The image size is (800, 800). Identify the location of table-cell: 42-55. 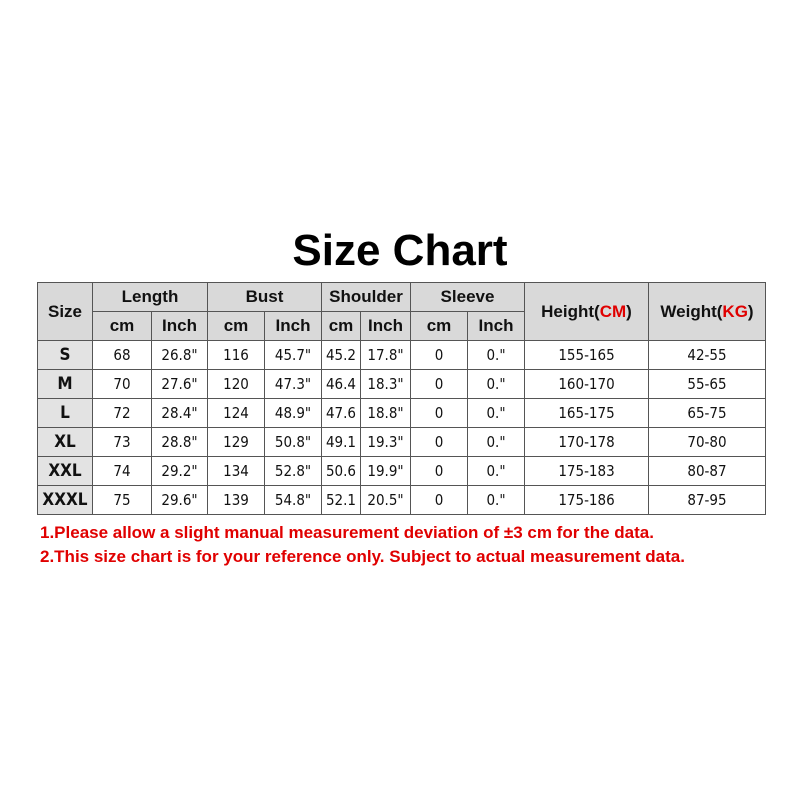
(707, 355).